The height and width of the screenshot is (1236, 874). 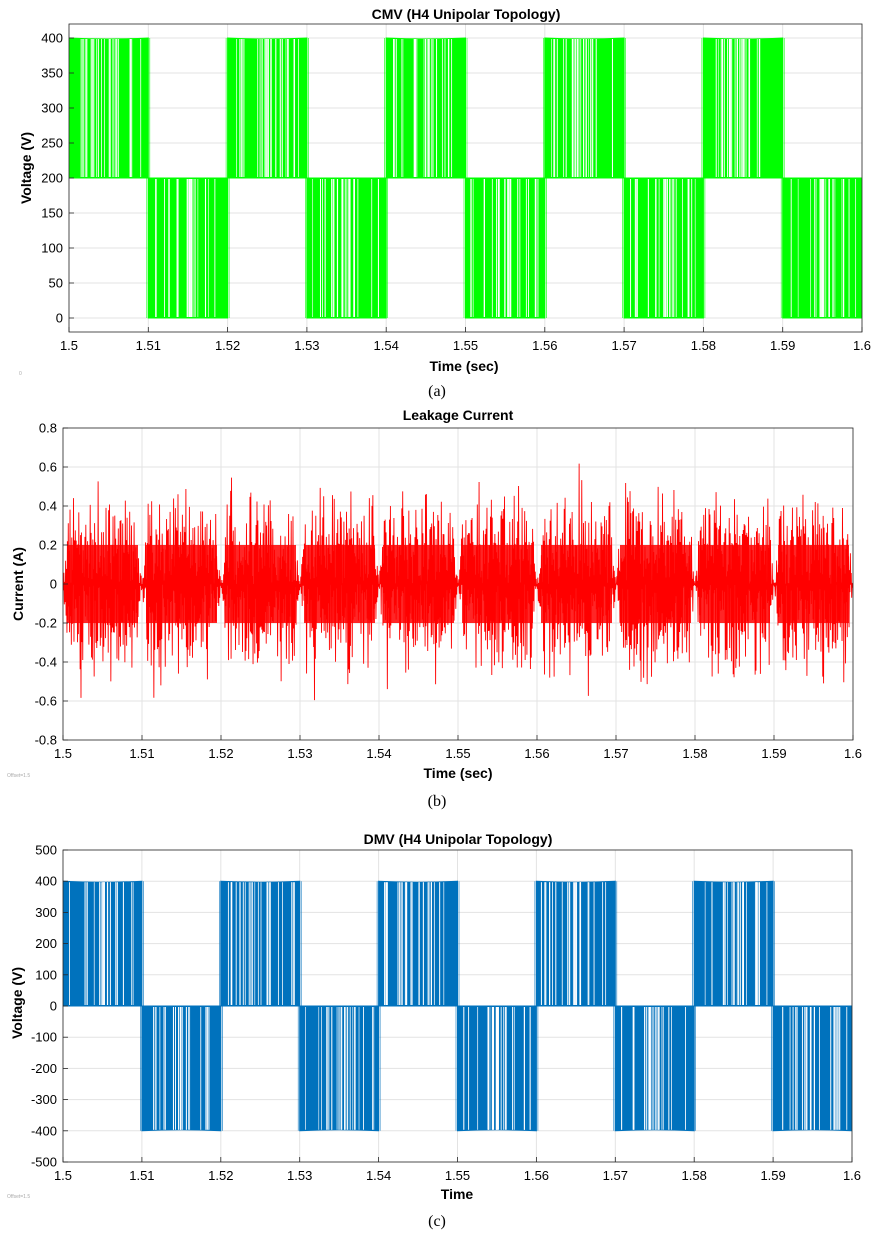 I want to click on y-axis: -0.8 -0.6 -0.4 -0.2 0 0.2 0.4 0.6 0.8, so click(x=51, y=584).